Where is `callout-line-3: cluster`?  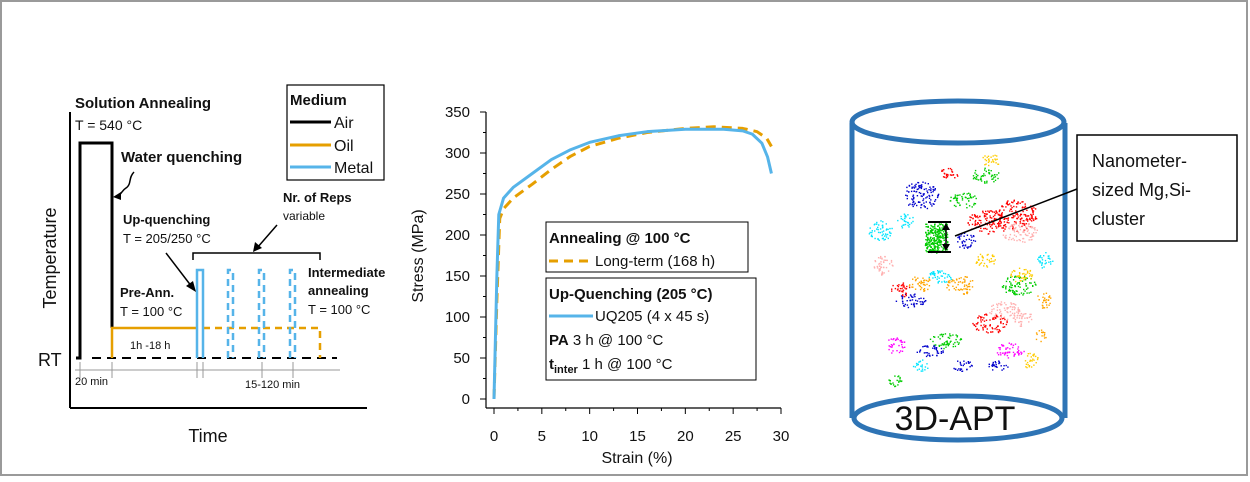
callout-line-3: cluster is located at coordinates (1118, 219).